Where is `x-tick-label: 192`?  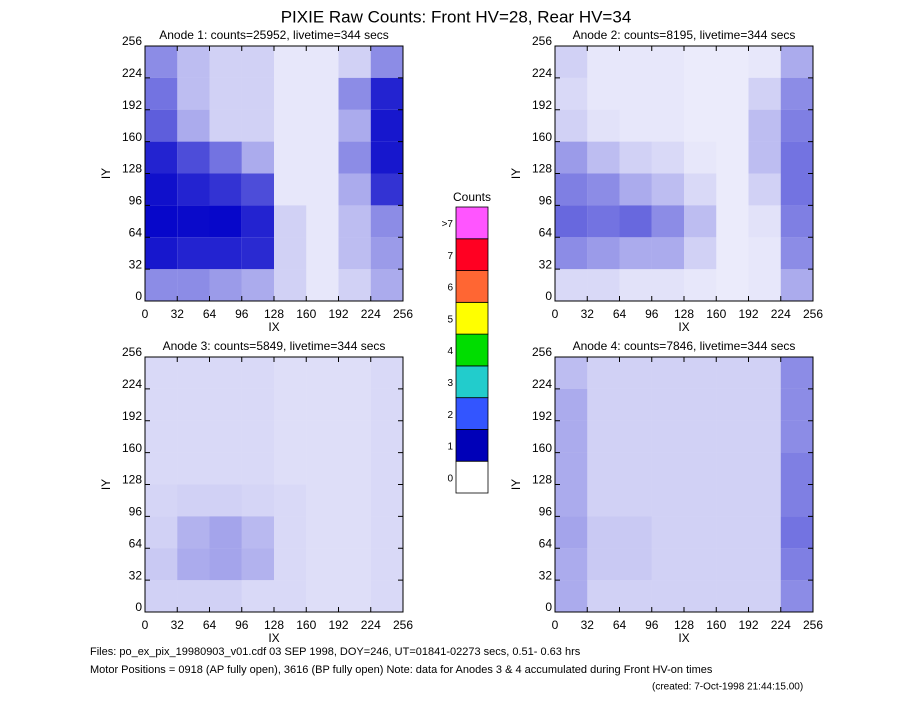 x-tick-label: 192 is located at coordinates (338, 625).